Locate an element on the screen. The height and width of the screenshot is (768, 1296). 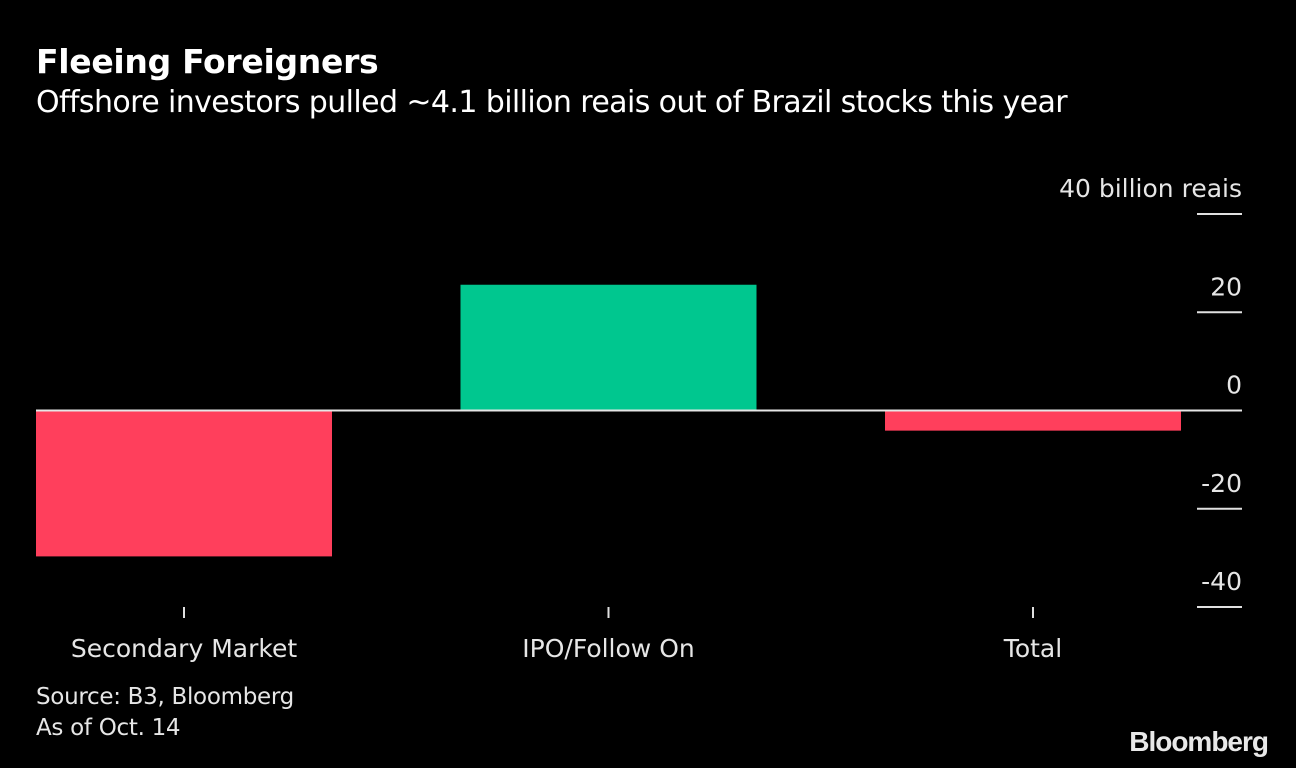
chart-title: Fleeing Foreigners is located at coordinates (207, 61).